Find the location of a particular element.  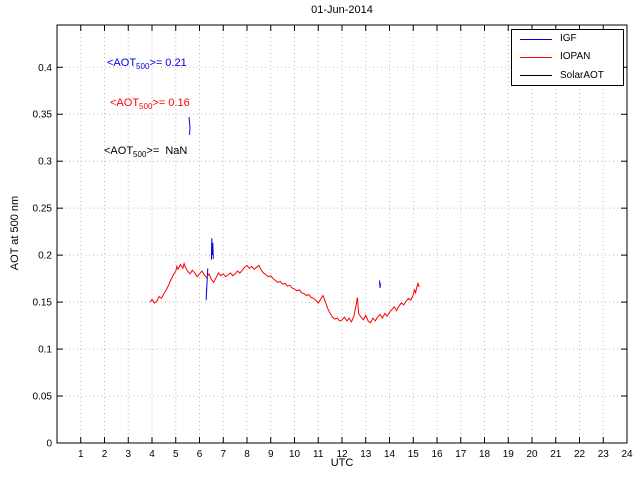

y-tick-label: 0.2 is located at coordinates (45, 256).